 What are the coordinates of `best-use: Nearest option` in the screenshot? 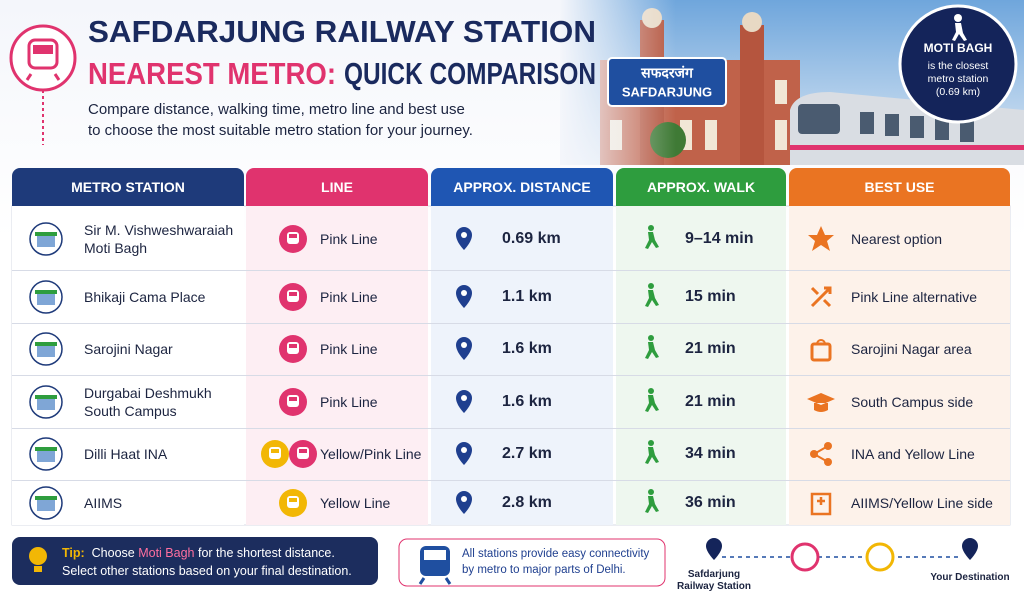 It's located at (897, 238).